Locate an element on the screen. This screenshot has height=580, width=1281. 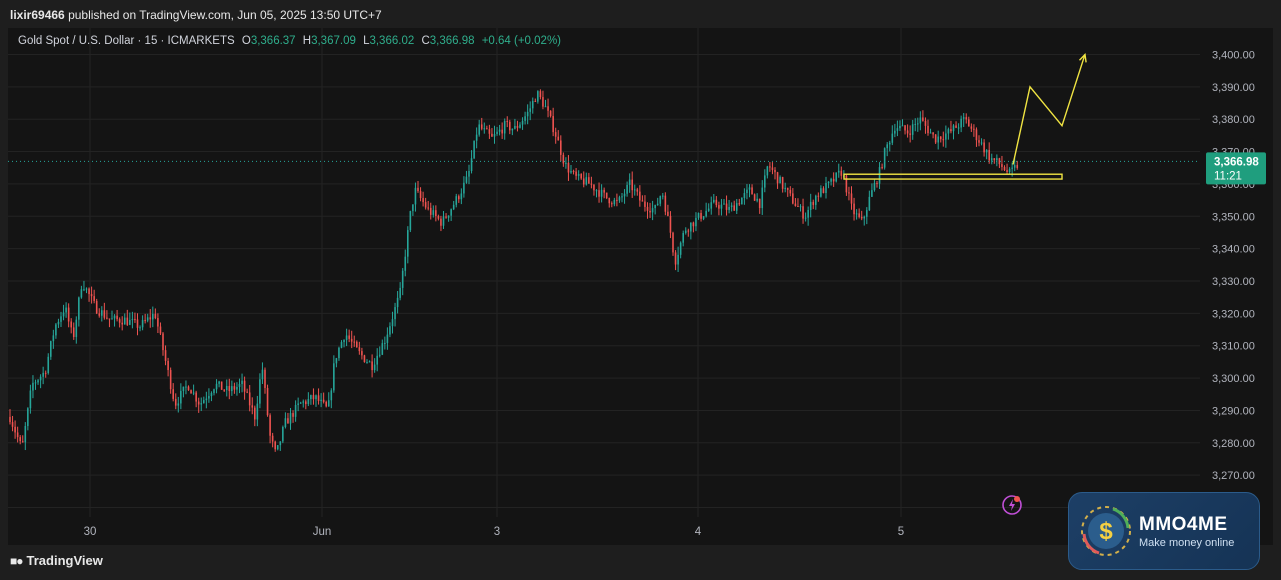
tradingview-logo-icon: ■● is located at coordinates (16, 560).